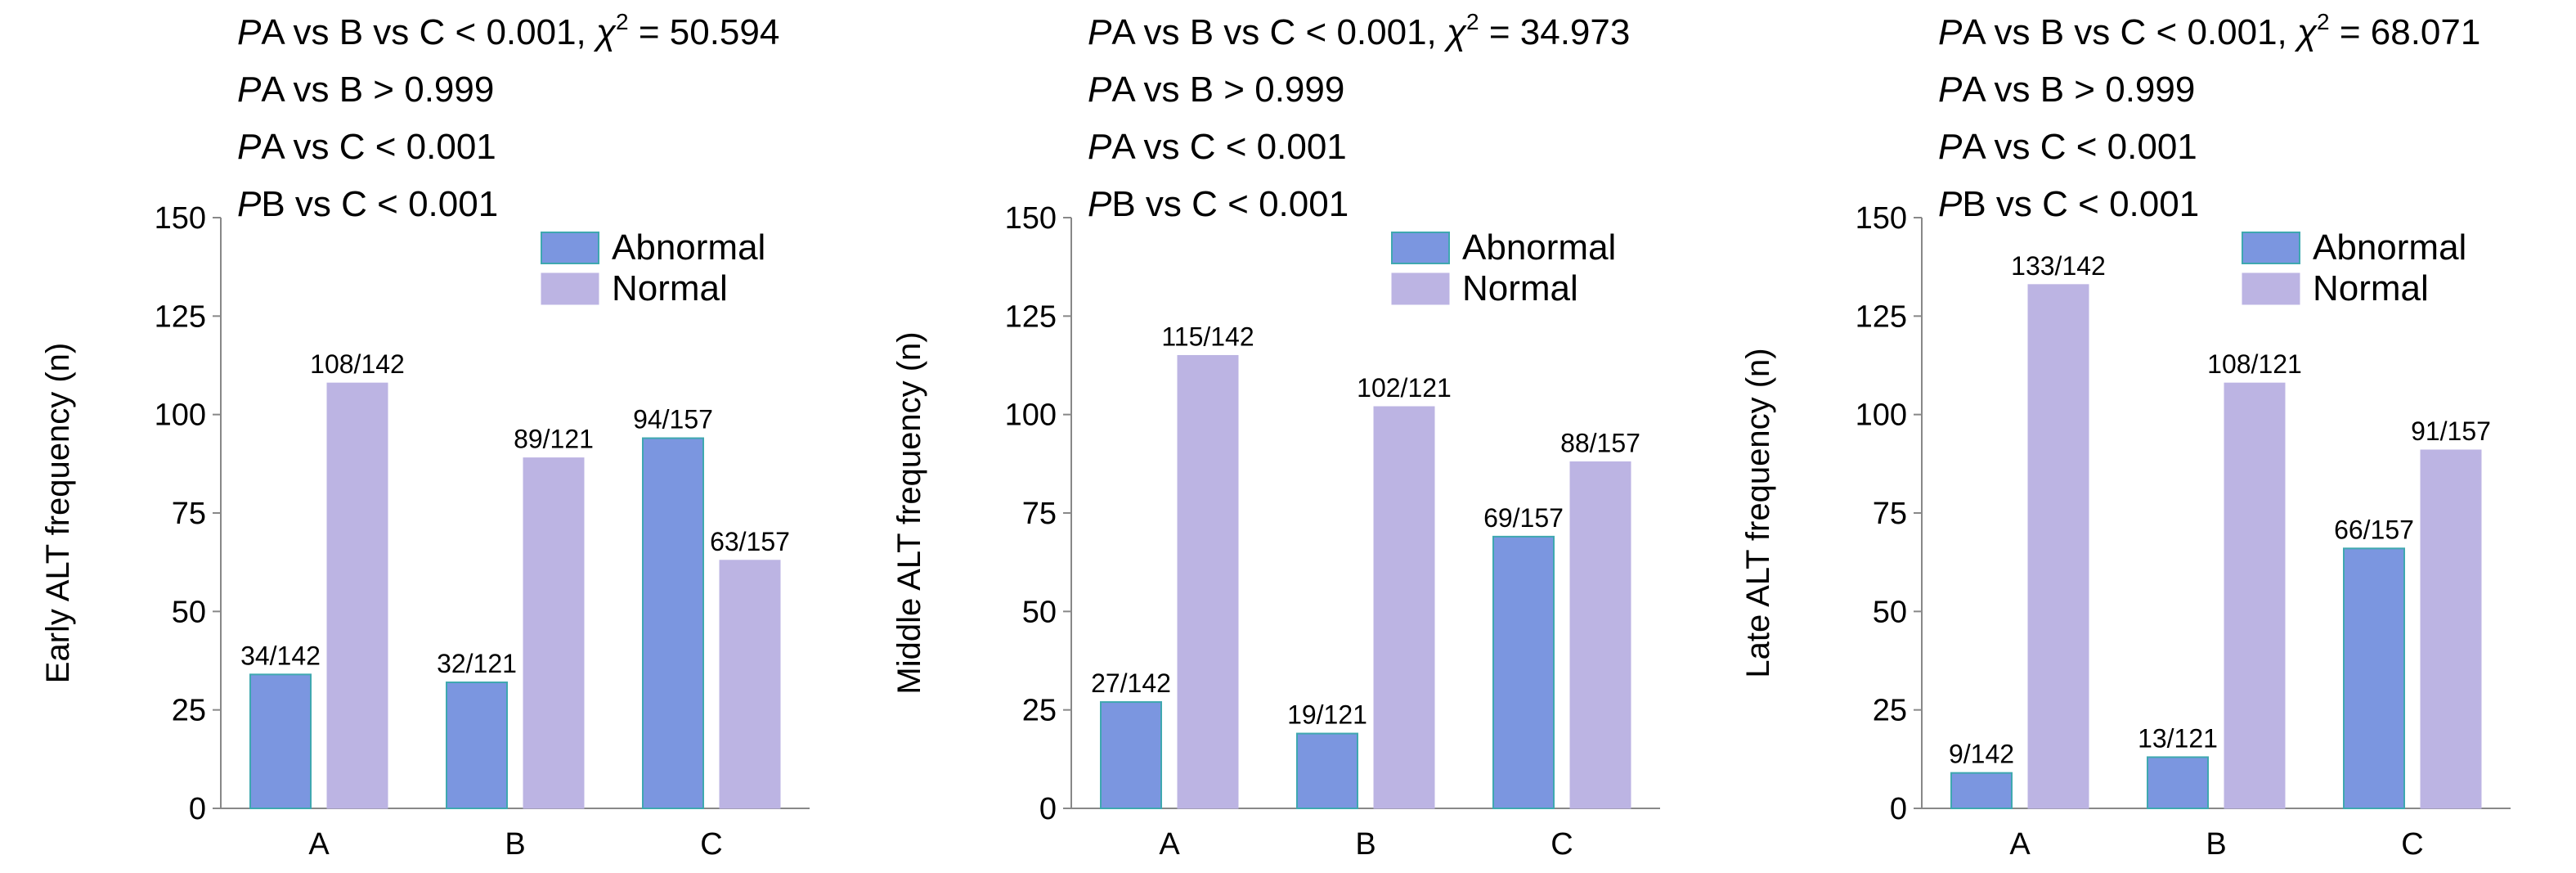 This screenshot has height=873, width=2576. I want to click on data-label-normal-a: 133/142, so click(2058, 266).